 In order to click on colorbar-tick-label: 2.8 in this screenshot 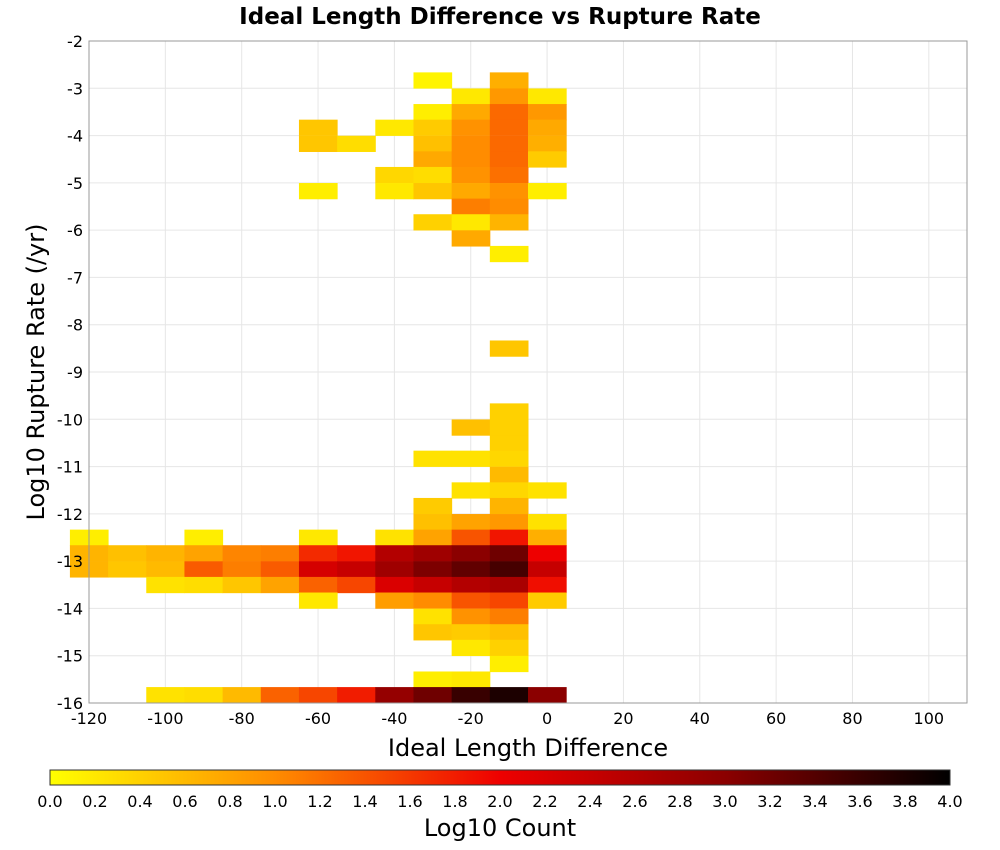, I will do `click(679, 801)`.